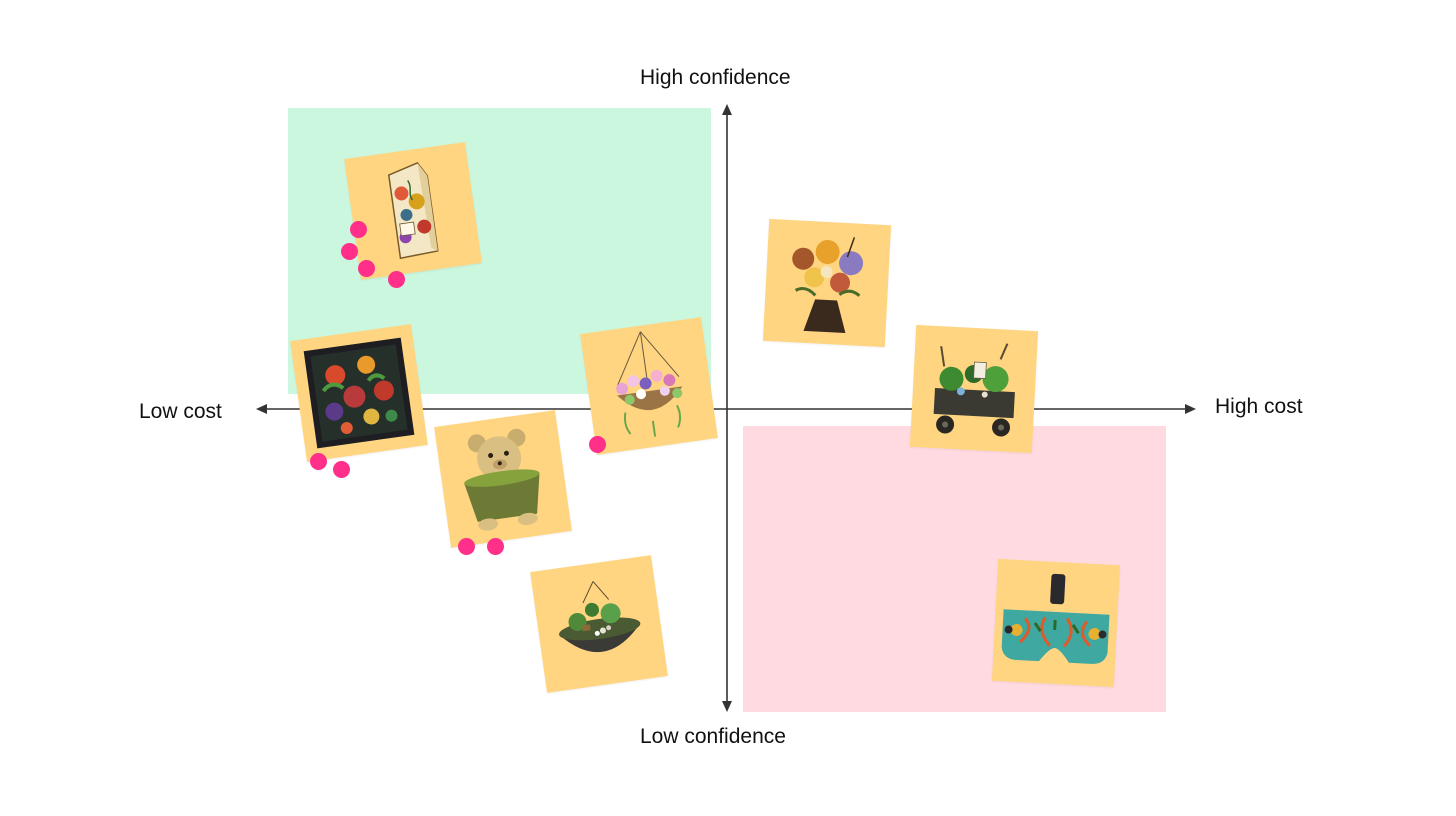 The height and width of the screenshot is (816, 1456). I want to click on sticky-bear-planter, so click(503, 479).